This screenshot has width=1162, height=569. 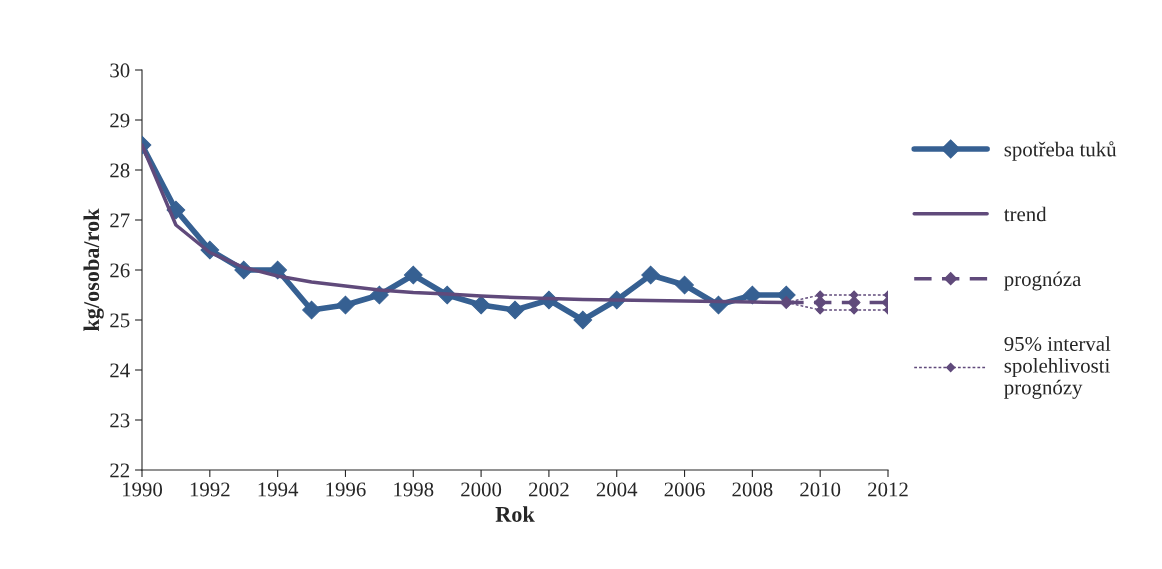 What do you see at coordinates (548, 489) in the screenshot?
I see `x-tick-label: 2002` at bounding box center [548, 489].